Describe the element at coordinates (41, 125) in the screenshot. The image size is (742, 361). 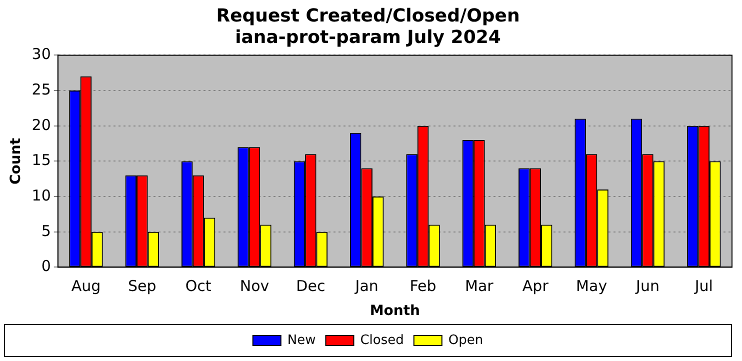
I see `y-tick-label: 20` at that location.